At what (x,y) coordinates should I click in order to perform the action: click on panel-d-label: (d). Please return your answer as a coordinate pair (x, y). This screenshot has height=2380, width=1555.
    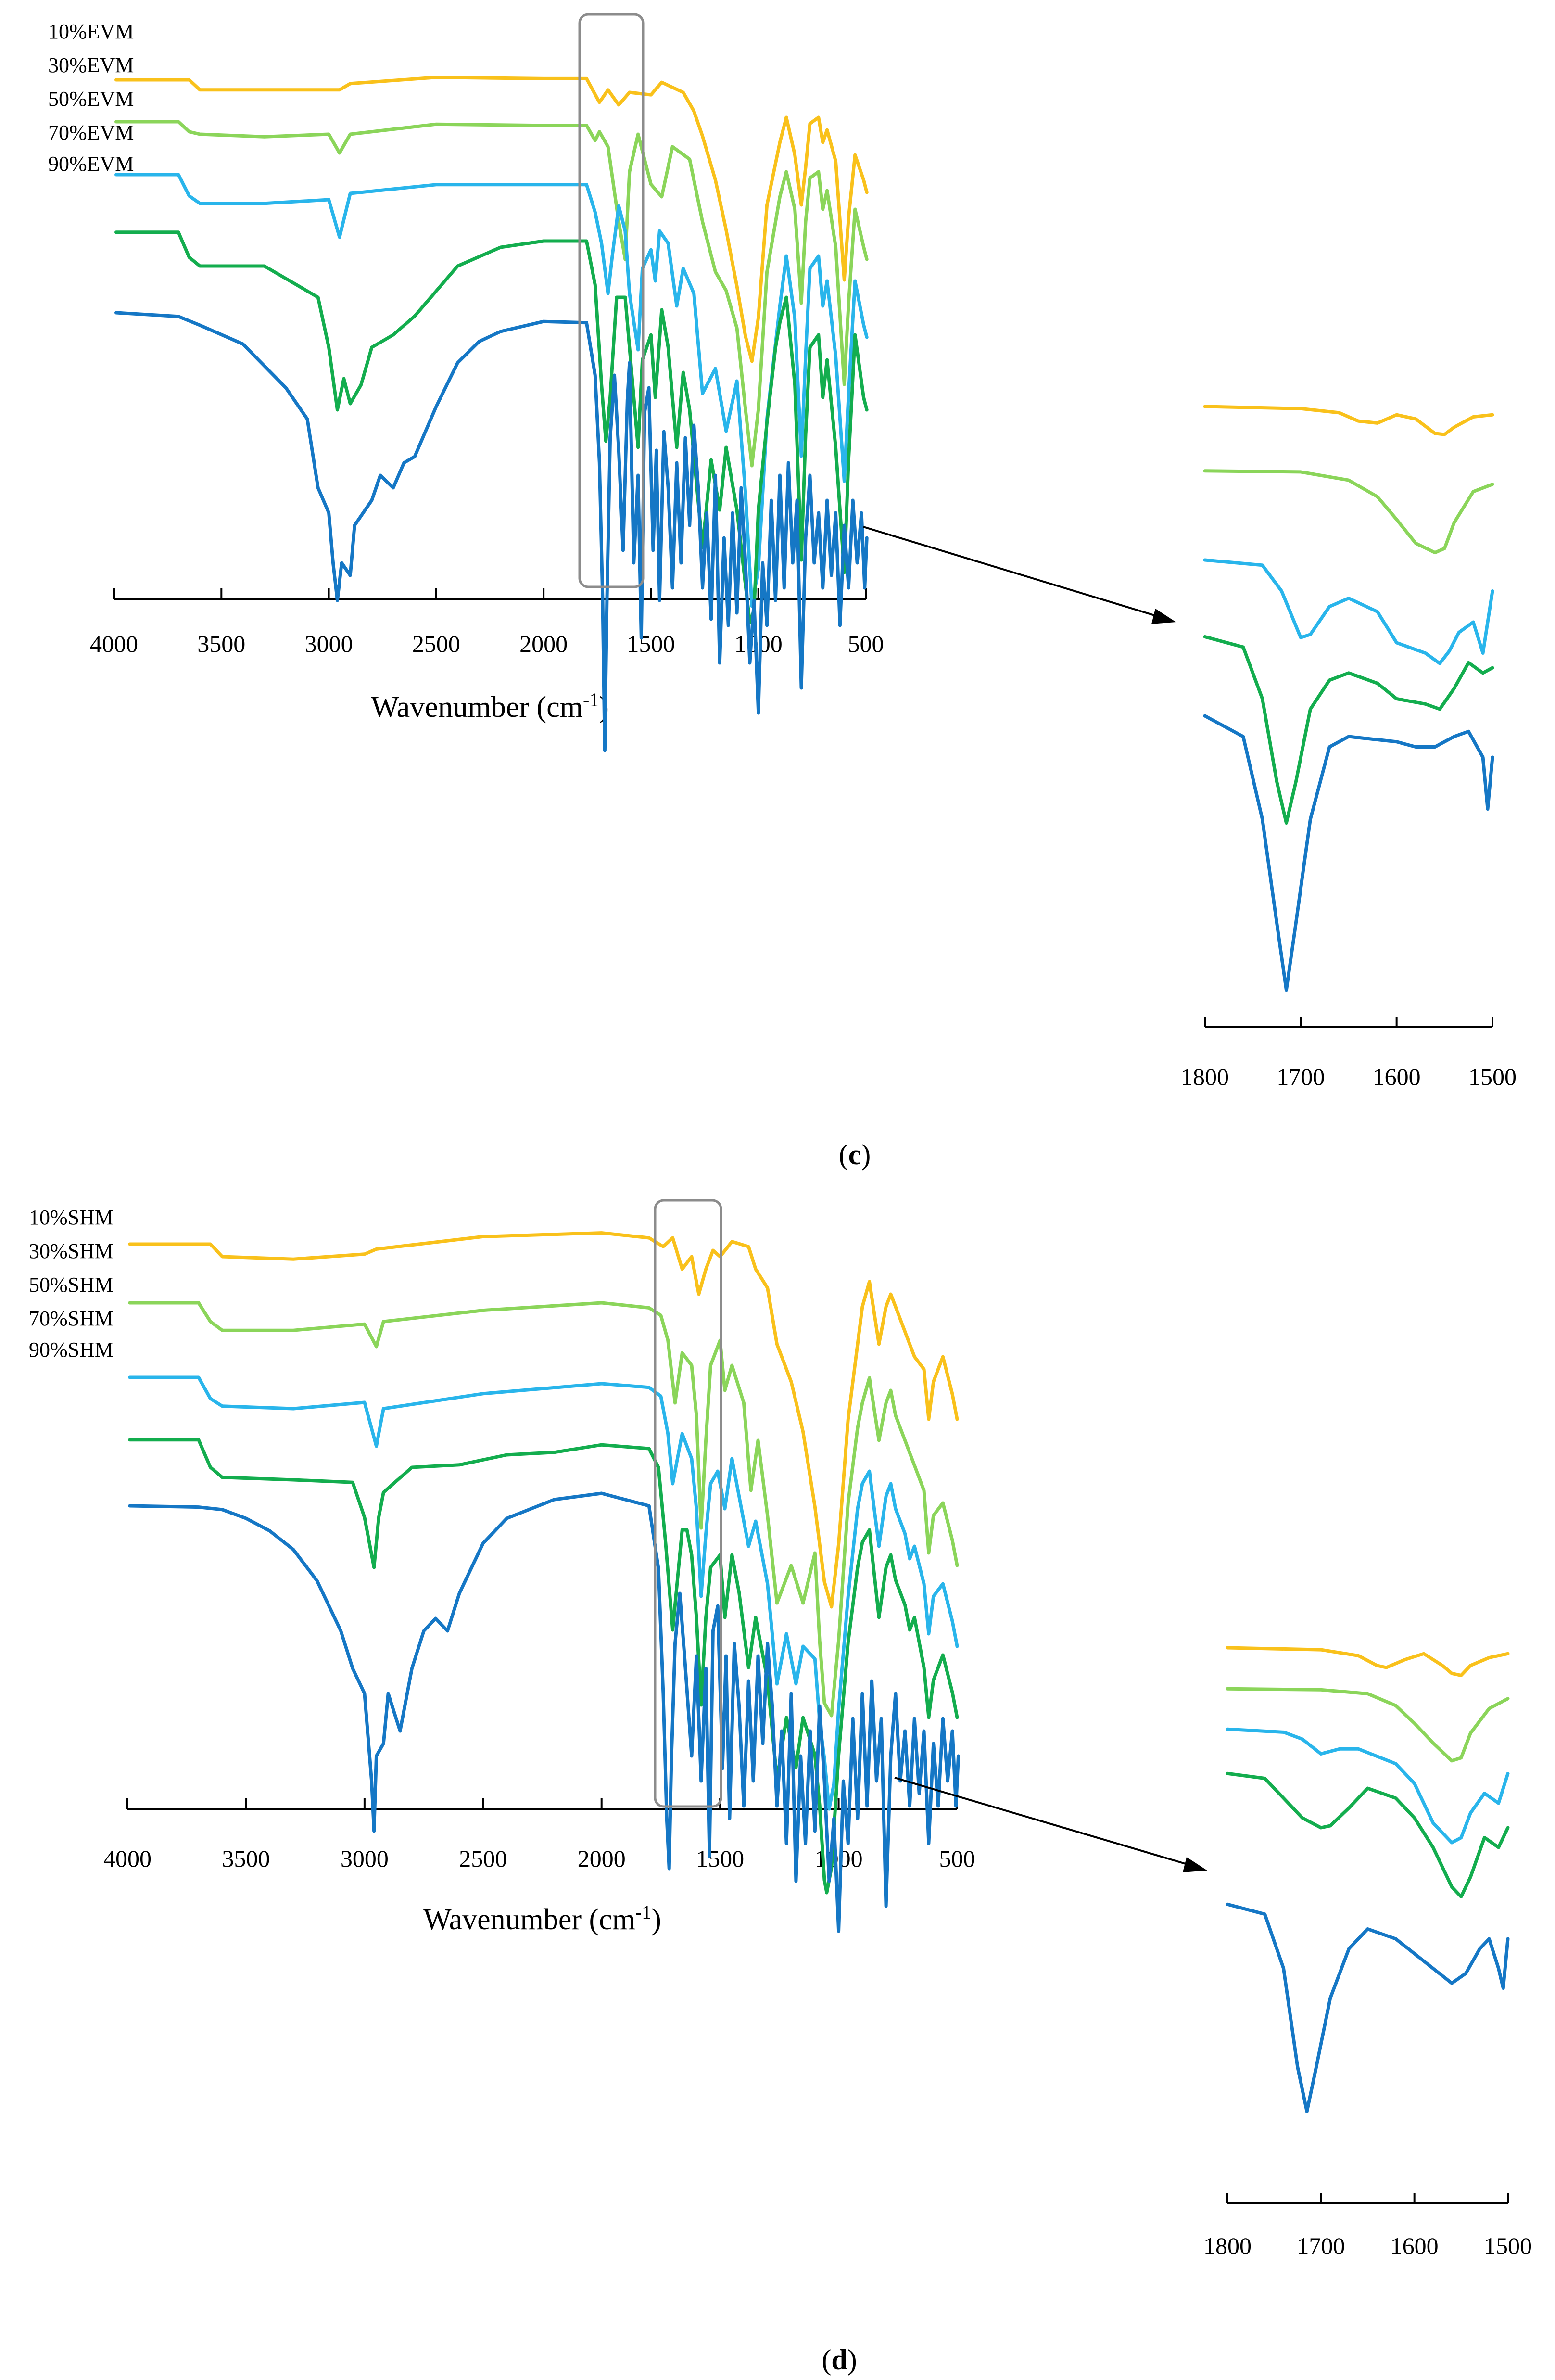
    Looking at the image, I should click on (839, 2360).